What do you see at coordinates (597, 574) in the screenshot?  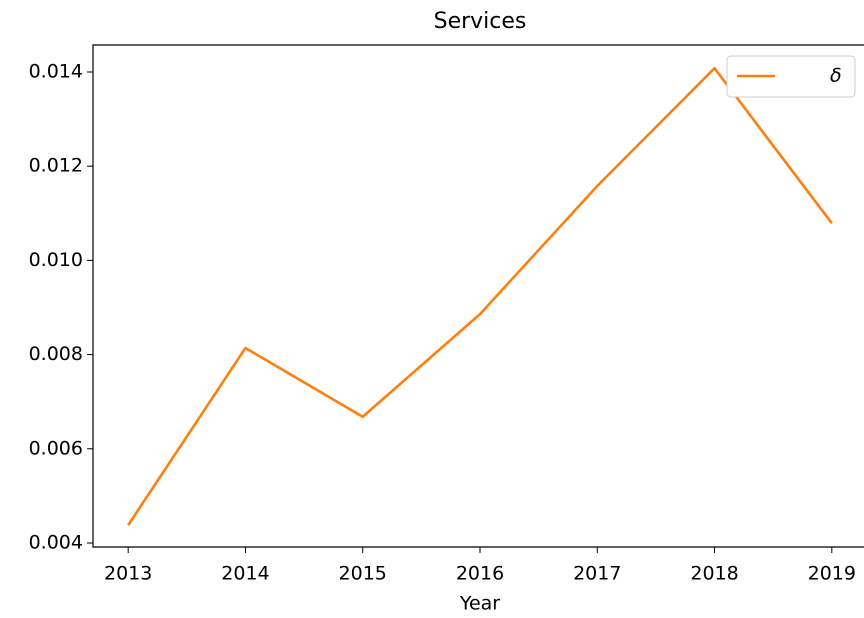 I see `x-tick-label: 2017` at bounding box center [597, 574].